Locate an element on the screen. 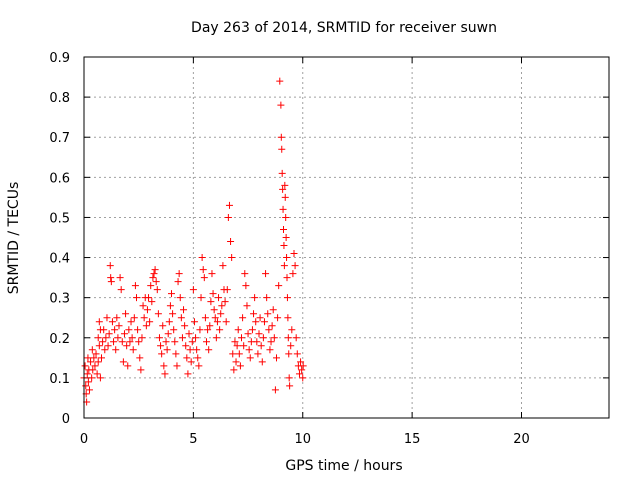 Image resolution: width=640 pixels, height=480 pixels. y-tick-label: 0.8 is located at coordinates (59, 98).